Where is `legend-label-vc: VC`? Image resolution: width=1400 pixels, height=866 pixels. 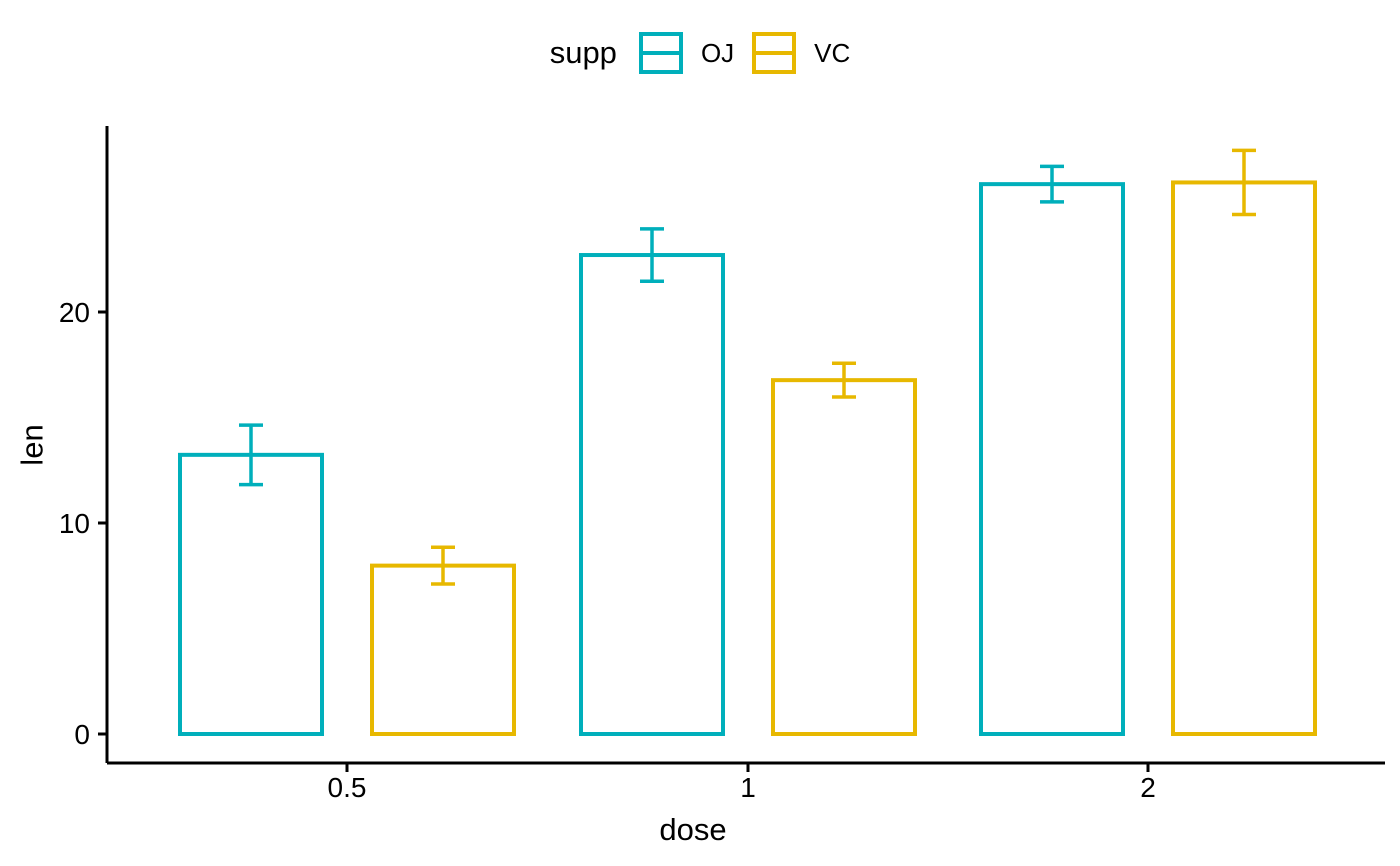 legend-label-vc: VC is located at coordinates (832, 52).